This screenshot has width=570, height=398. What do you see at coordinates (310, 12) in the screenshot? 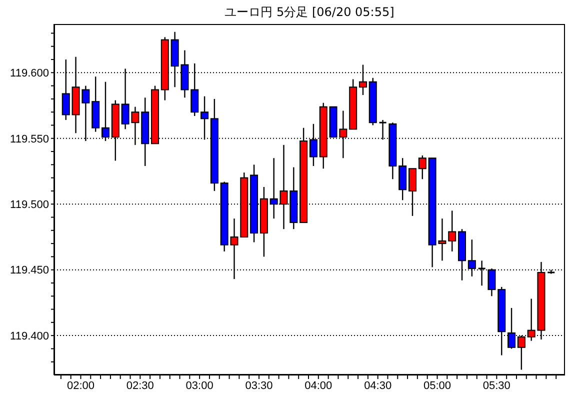
I see `chart-title: ユーロ円 5分足 [06/20 05:55]` at bounding box center [310, 12].